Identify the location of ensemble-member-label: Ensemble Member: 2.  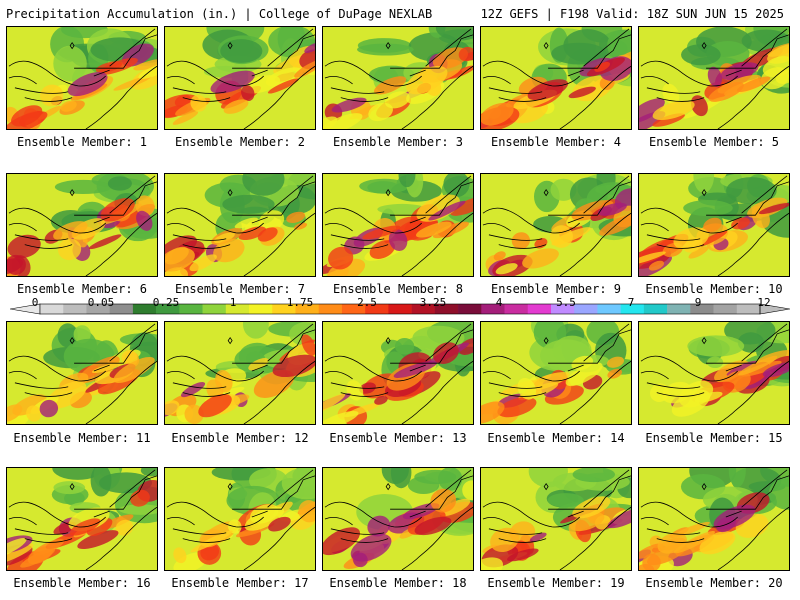
(240, 142).